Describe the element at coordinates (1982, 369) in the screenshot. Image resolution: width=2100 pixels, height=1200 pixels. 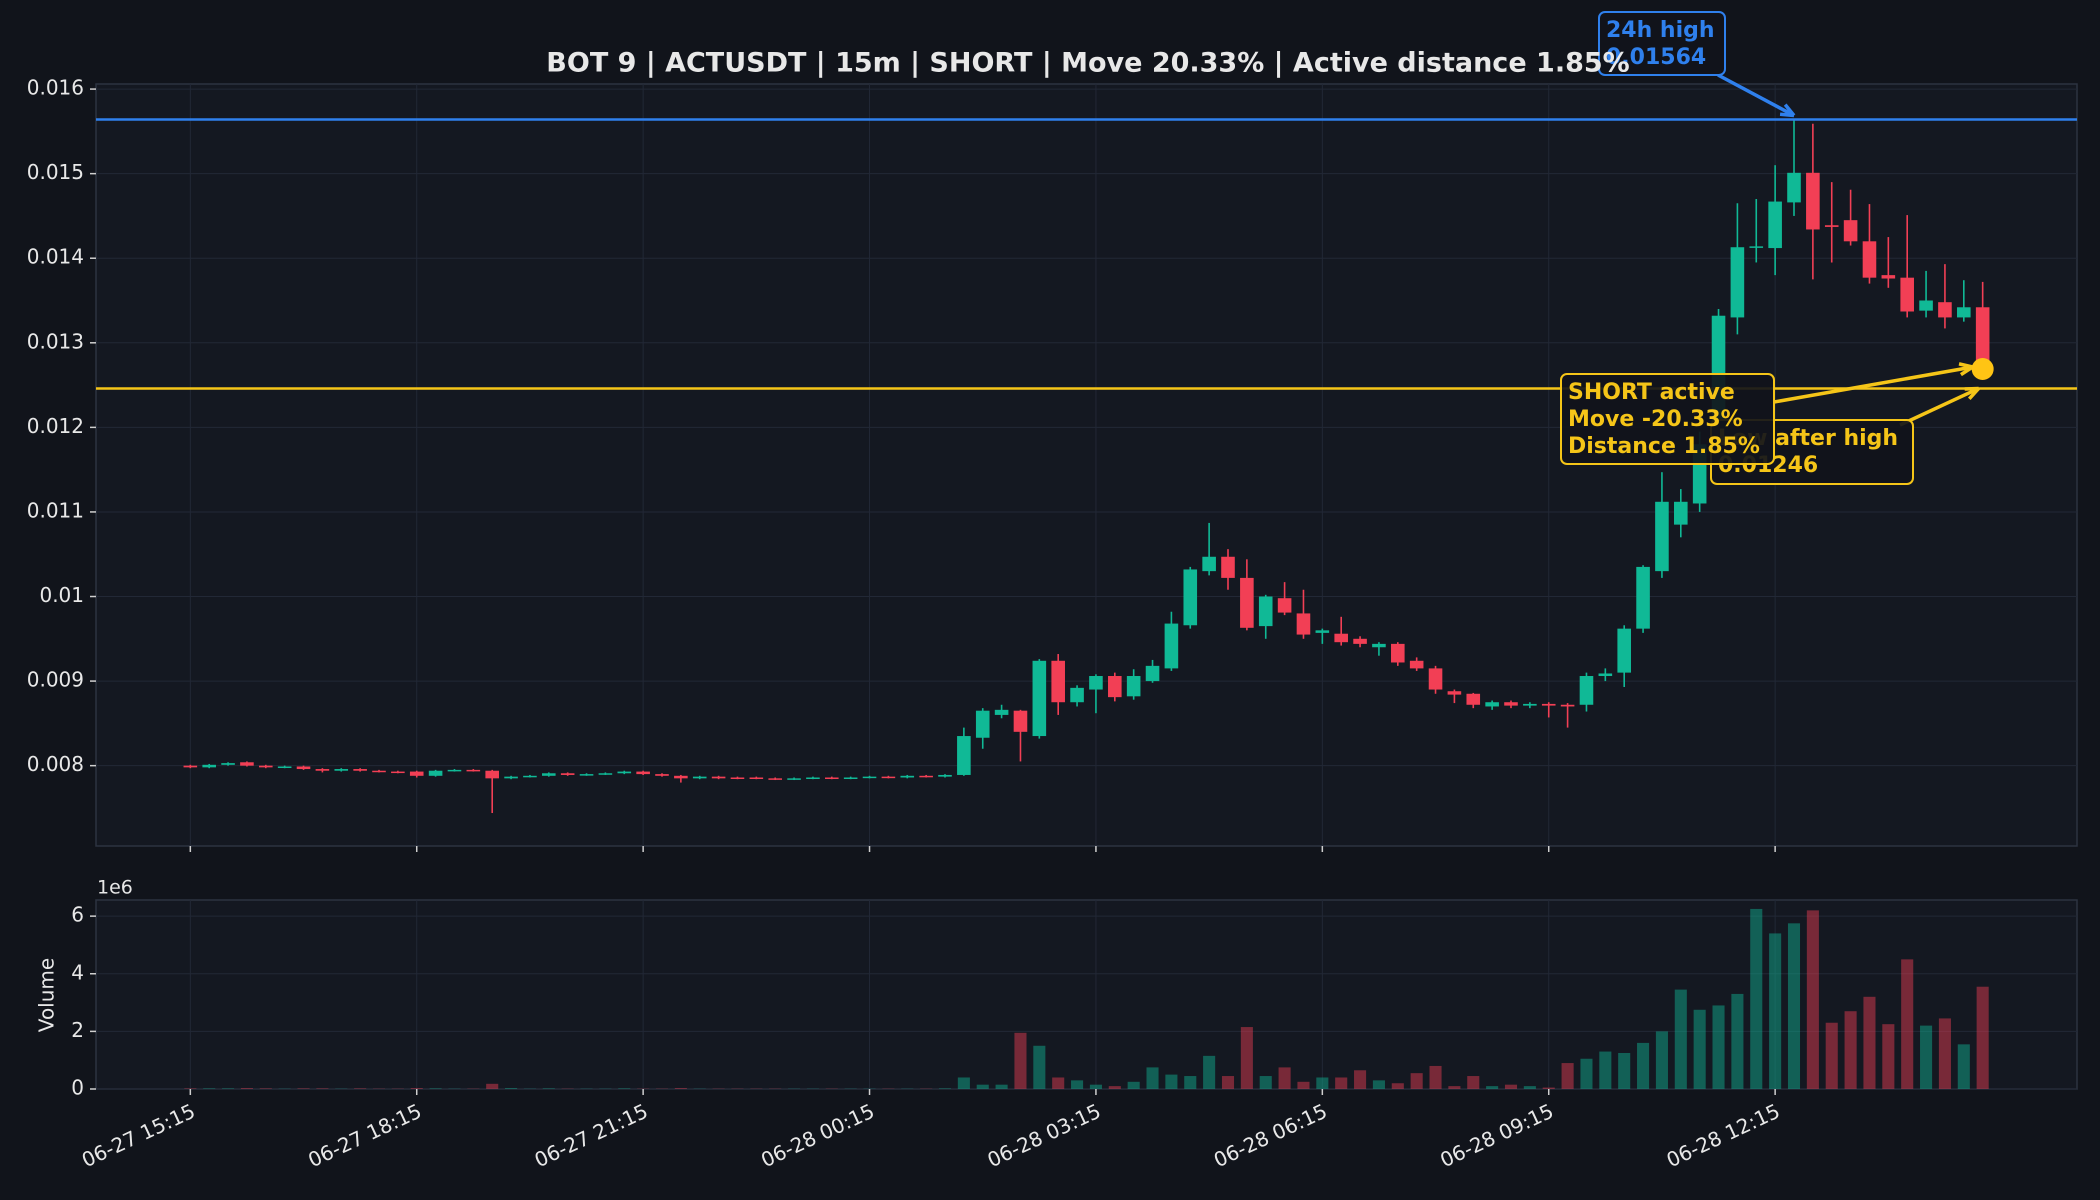
I see `last-price-marker` at that location.